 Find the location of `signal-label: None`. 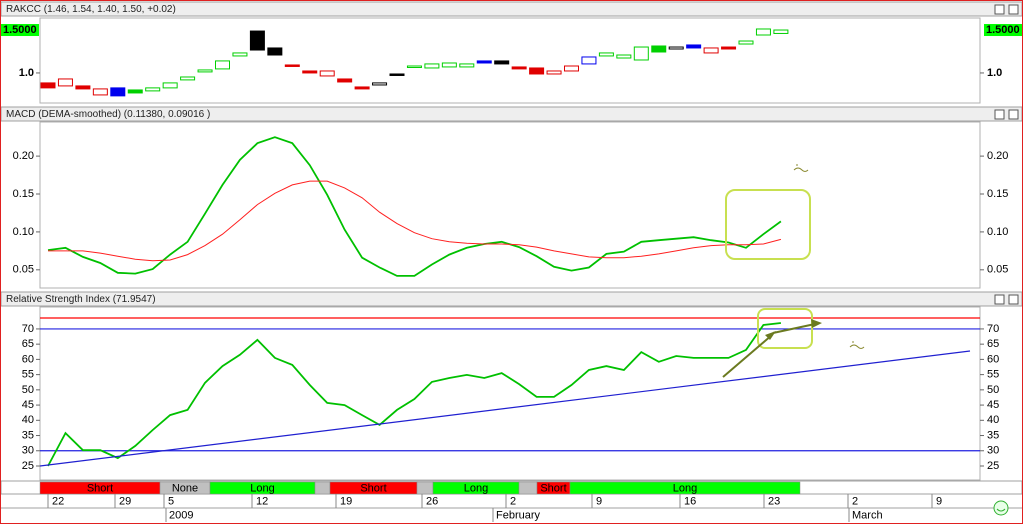

signal-label: None is located at coordinates (185, 488).